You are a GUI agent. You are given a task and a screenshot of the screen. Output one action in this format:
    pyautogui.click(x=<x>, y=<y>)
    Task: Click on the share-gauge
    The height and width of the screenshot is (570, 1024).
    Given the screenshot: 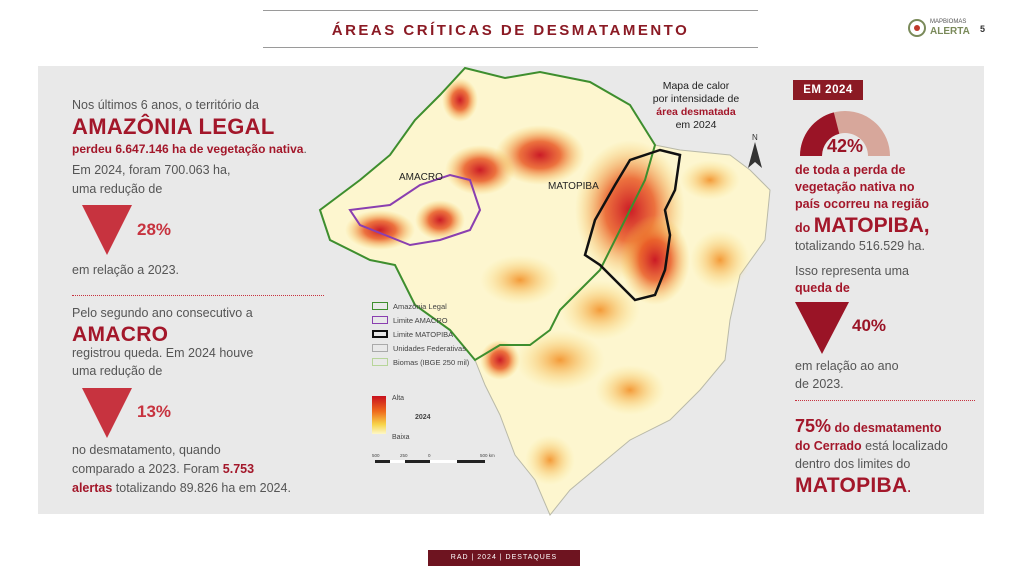 What is the action you would take?
    pyautogui.click(x=845, y=133)
    